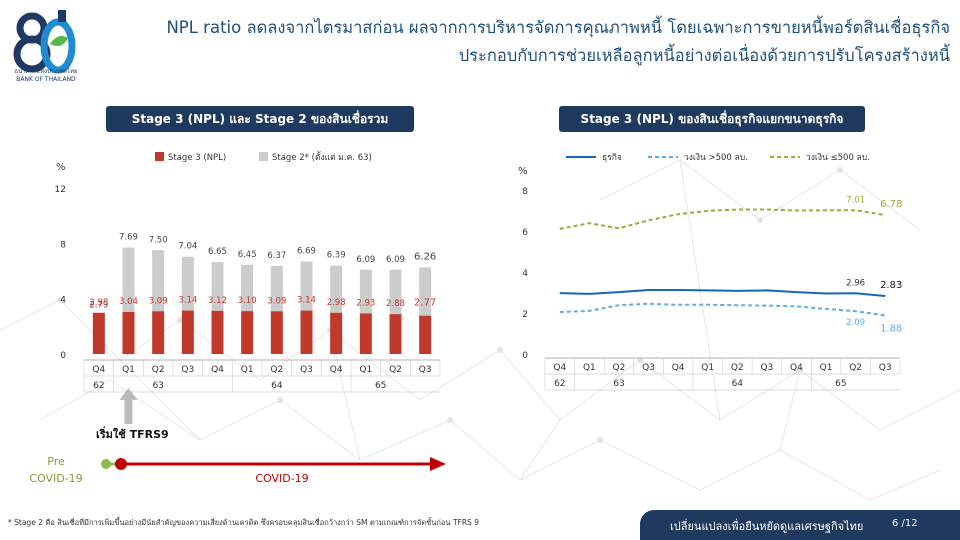 The width and height of the screenshot is (960, 540). Describe the element at coordinates (197, 158) in the screenshot. I see `legend-label-stage3: Stage 3 (NPL)` at that location.